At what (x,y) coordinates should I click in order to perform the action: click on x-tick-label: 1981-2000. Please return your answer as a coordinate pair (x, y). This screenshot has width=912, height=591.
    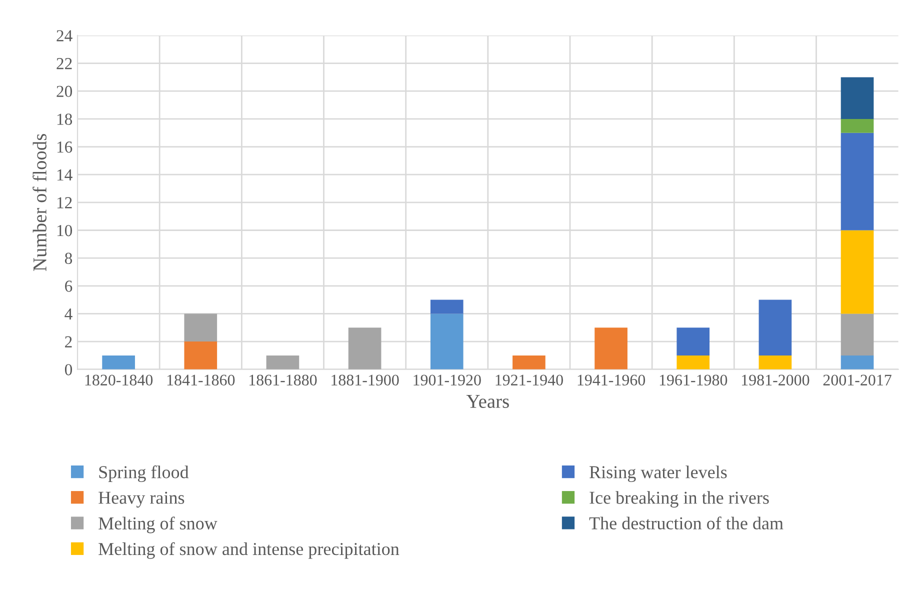
    Looking at the image, I should click on (776, 380).